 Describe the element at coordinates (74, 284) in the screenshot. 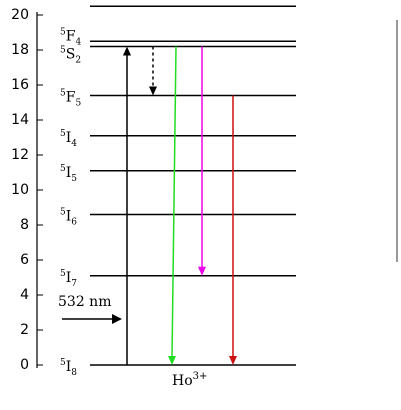

I see `level-j: 7` at that location.